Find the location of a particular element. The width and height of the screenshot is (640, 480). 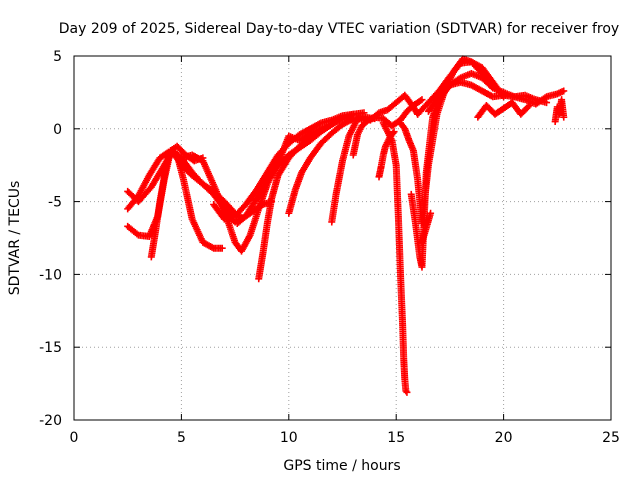

y-tick-label: -20 is located at coordinates (50, 421).